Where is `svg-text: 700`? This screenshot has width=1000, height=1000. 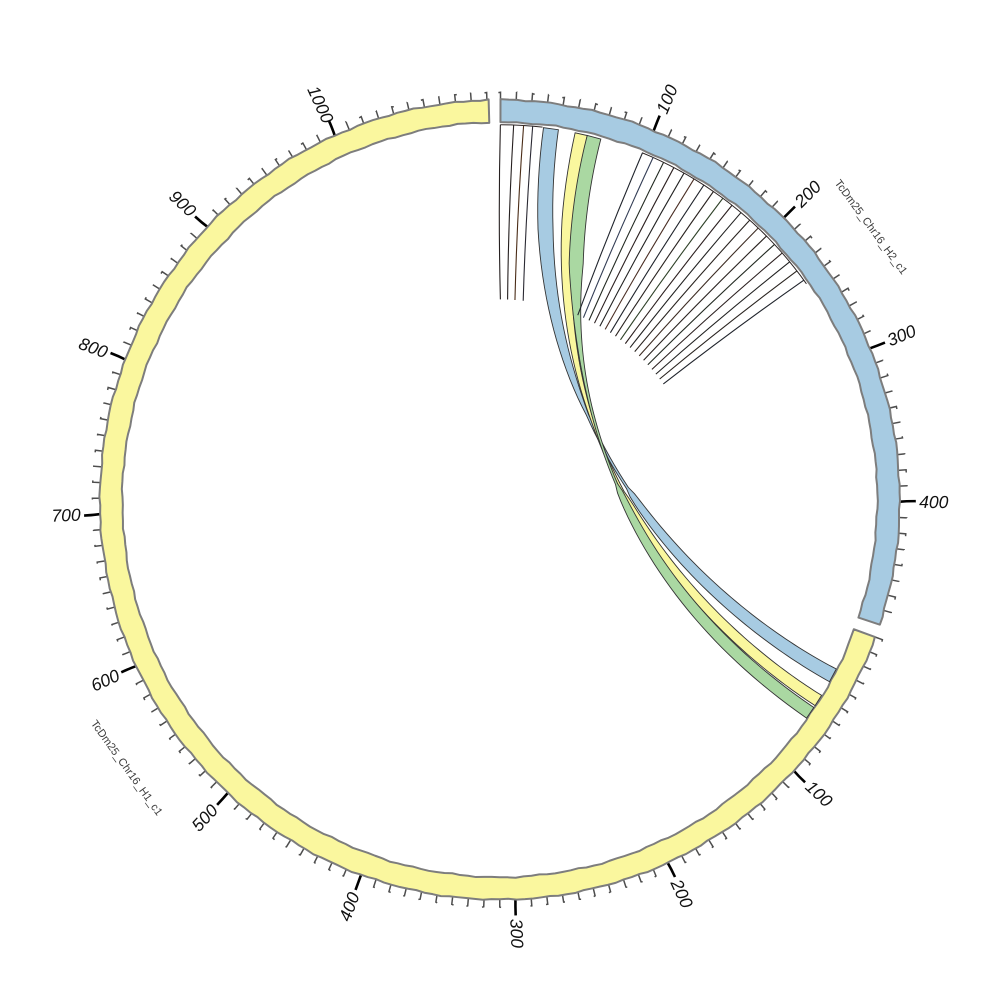 svg-text: 700 is located at coordinates (66, 515).